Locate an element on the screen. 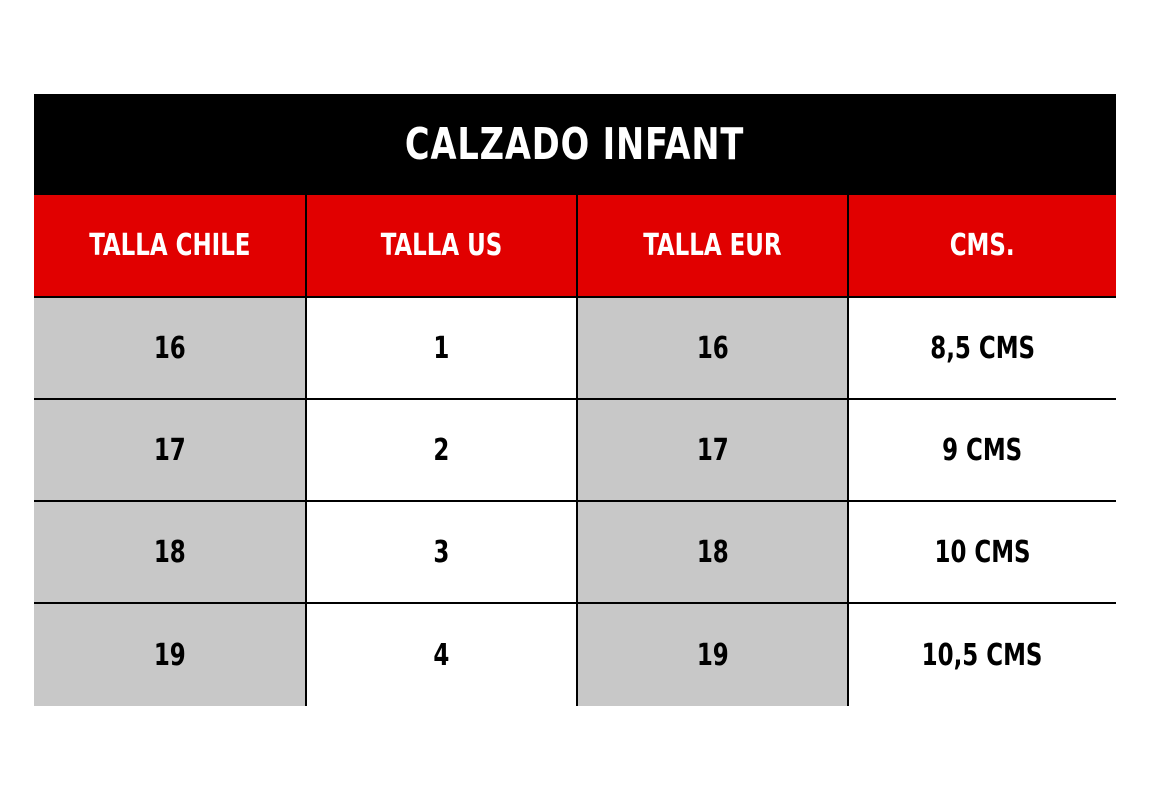 This screenshot has width=1150, height=800. table-cell: 10 CMS is located at coordinates (981, 552).